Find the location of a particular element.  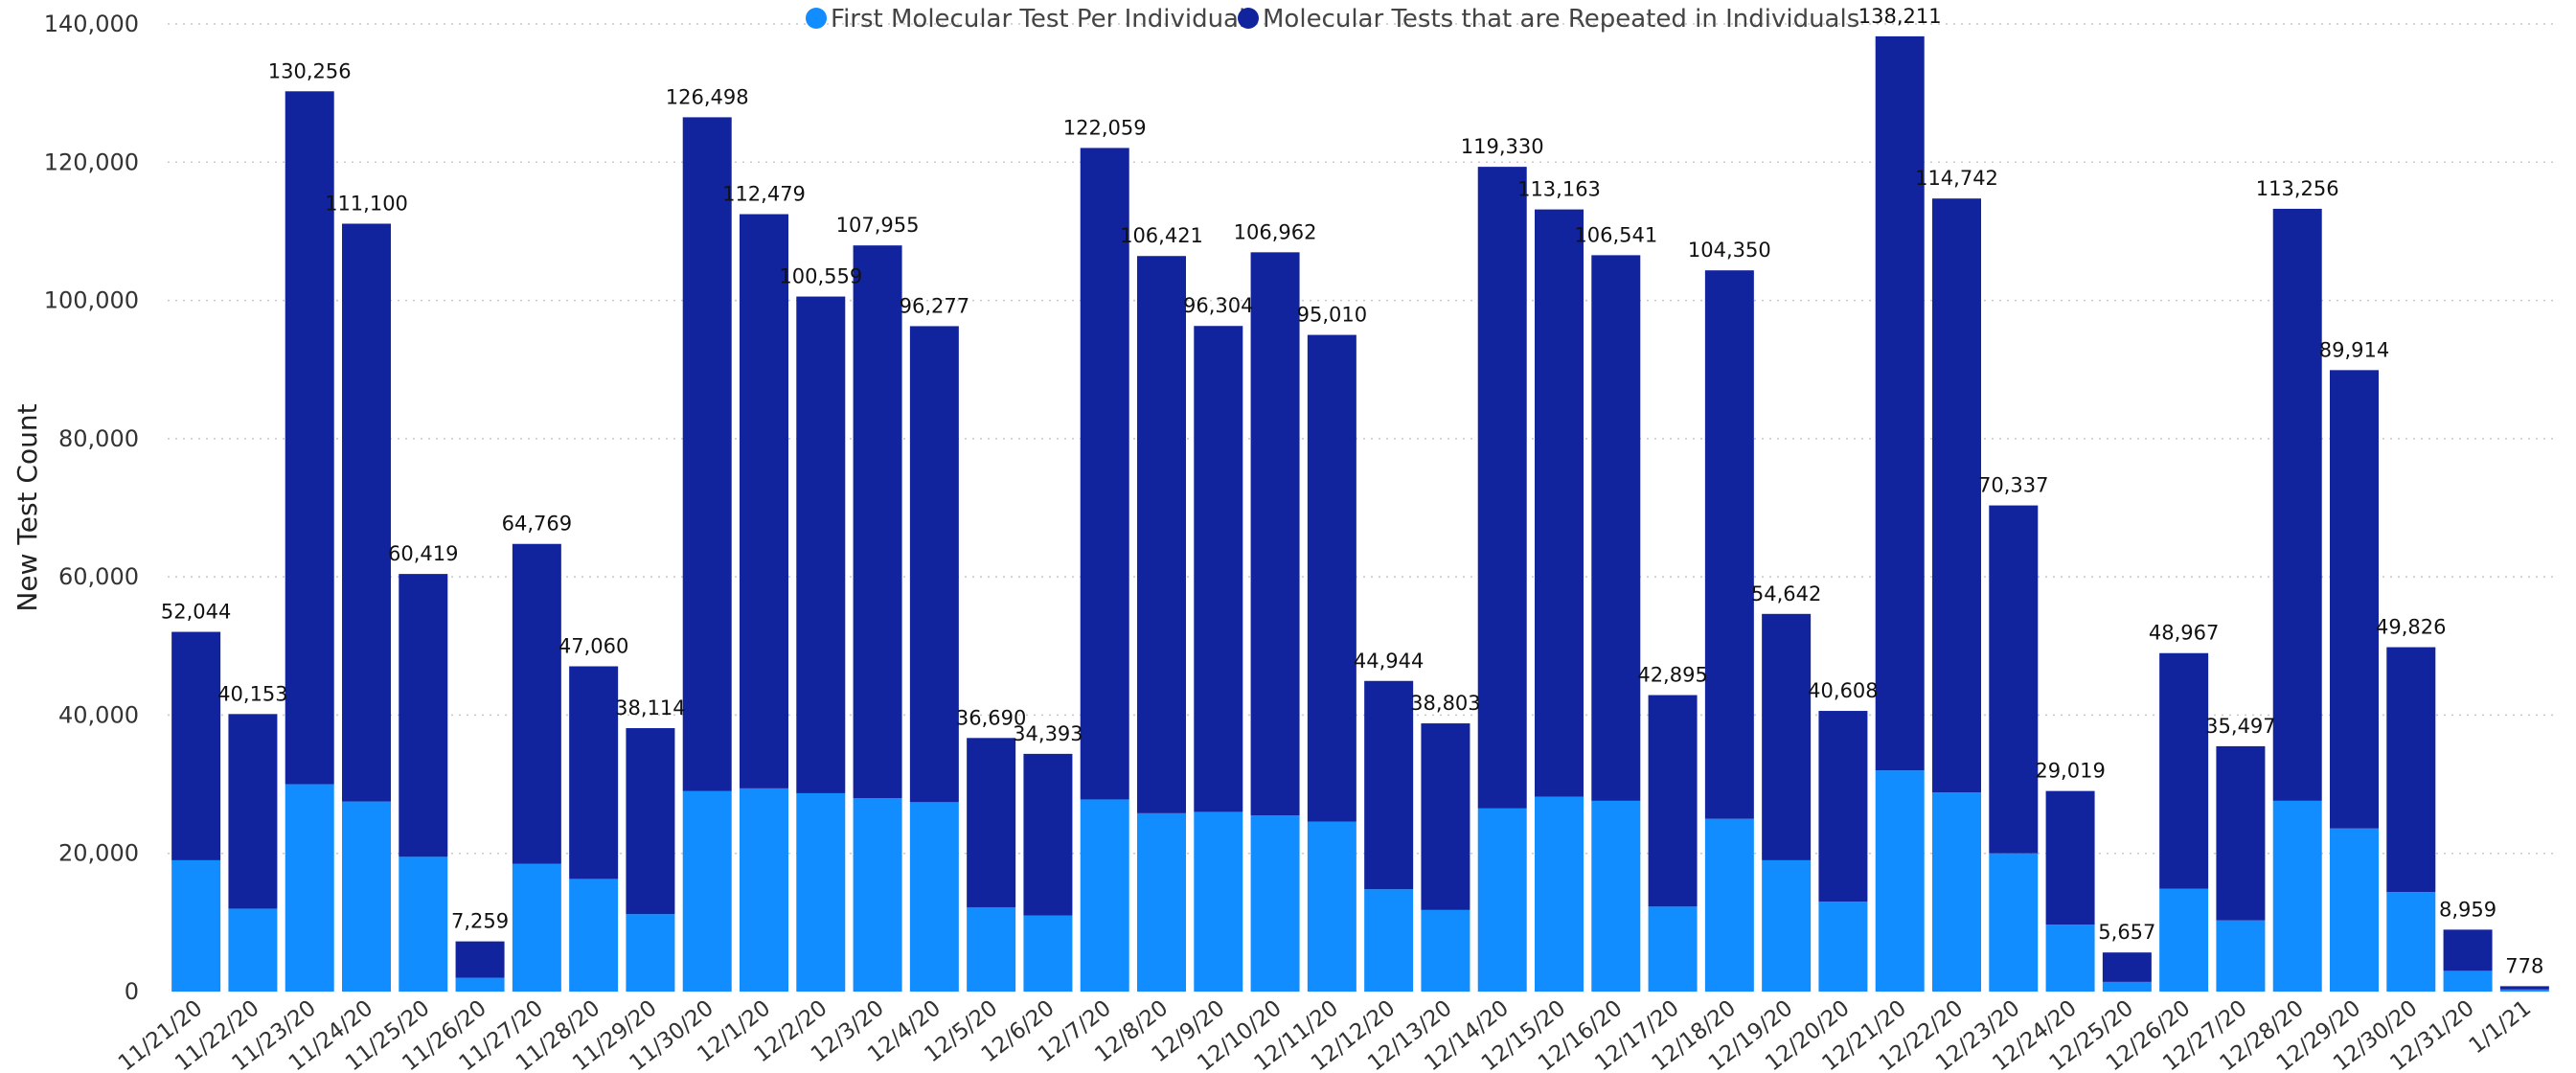

y-tick-label: 40,000 is located at coordinates (98, 714).